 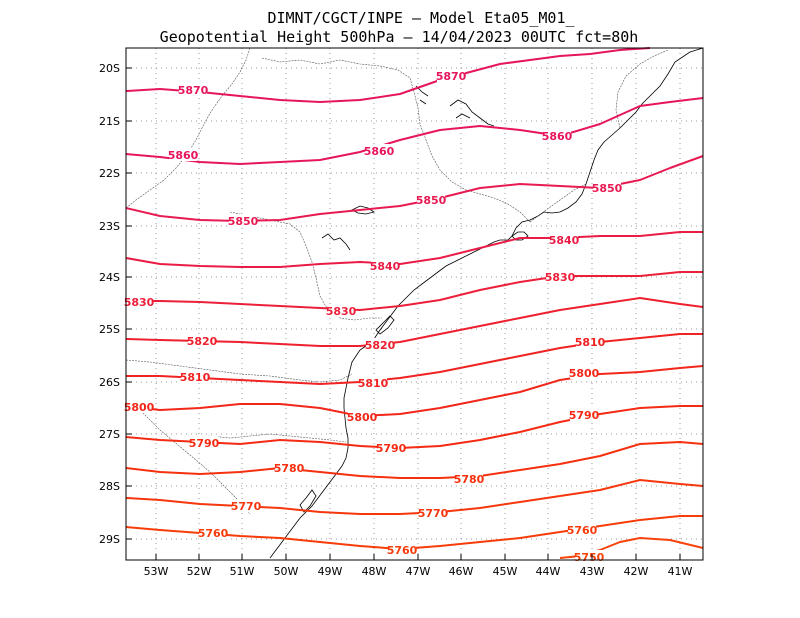 I want to click on lat-label-29s: 29S, so click(x=109, y=539).